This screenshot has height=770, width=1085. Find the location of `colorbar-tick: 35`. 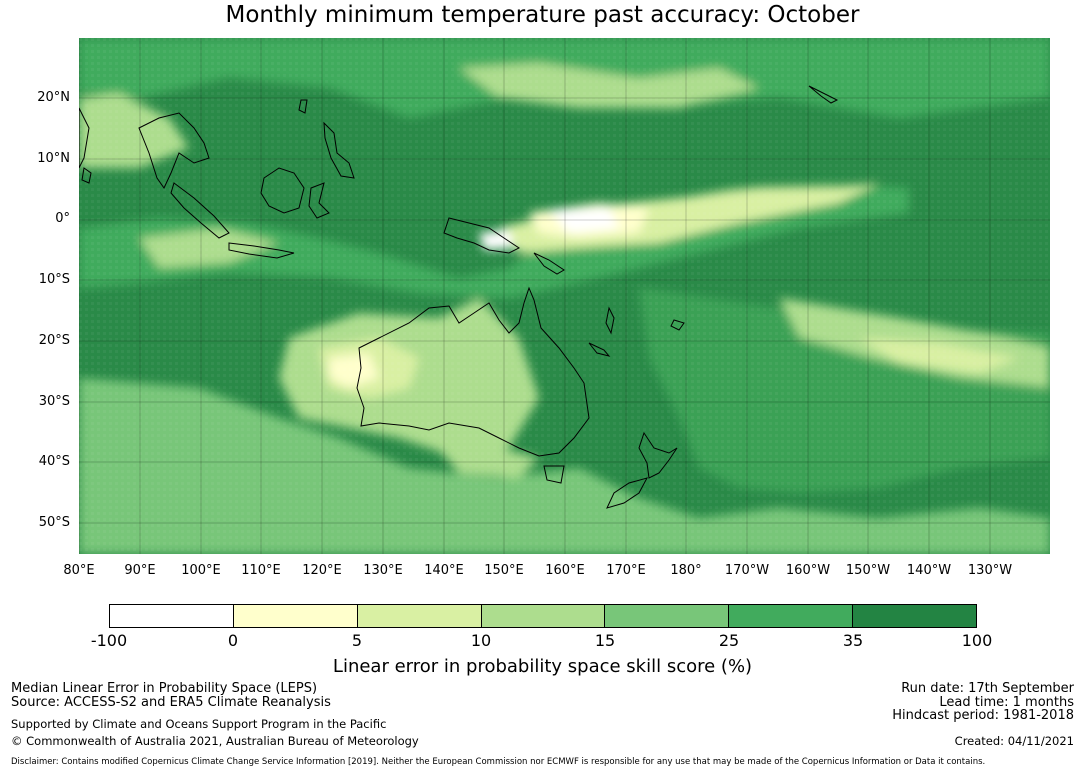

colorbar-tick: 35 is located at coordinates (853, 640).